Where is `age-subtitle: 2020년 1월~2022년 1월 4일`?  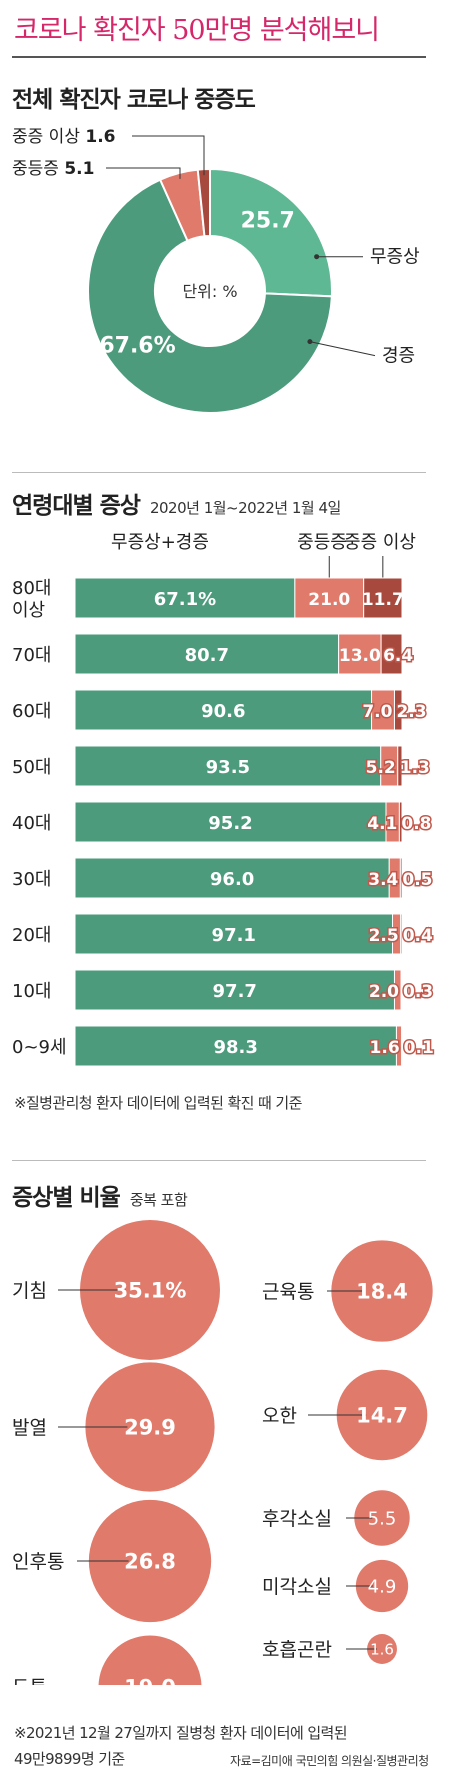 age-subtitle: 2020년 1월~2022년 1월 4일 is located at coordinates (245, 508).